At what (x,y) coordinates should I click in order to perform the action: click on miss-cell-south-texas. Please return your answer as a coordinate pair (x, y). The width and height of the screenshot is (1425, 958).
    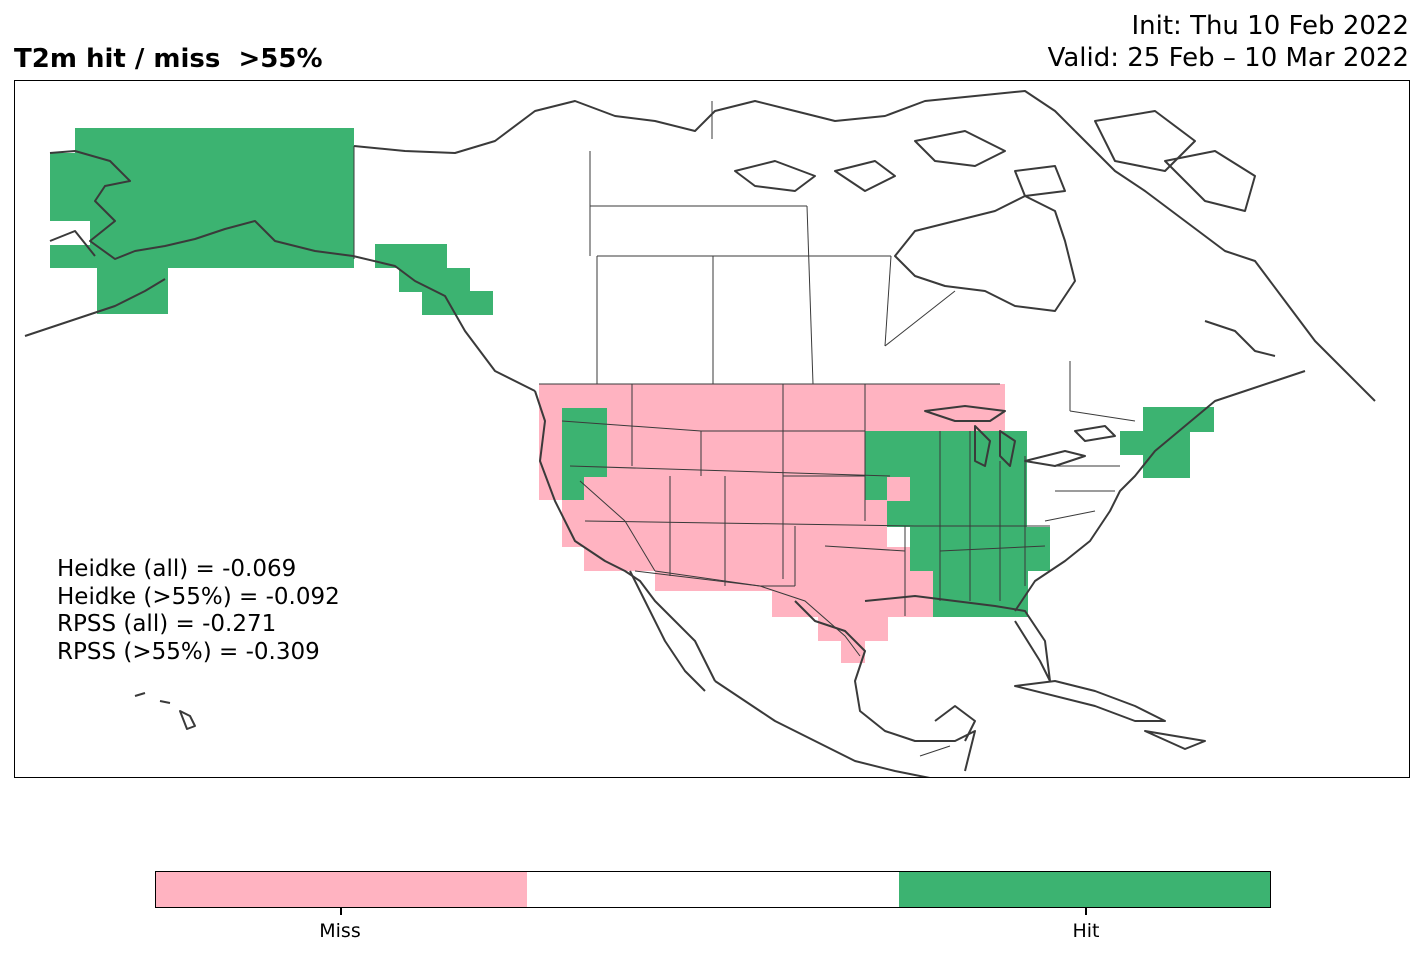
    Looking at the image, I should click on (853, 629).